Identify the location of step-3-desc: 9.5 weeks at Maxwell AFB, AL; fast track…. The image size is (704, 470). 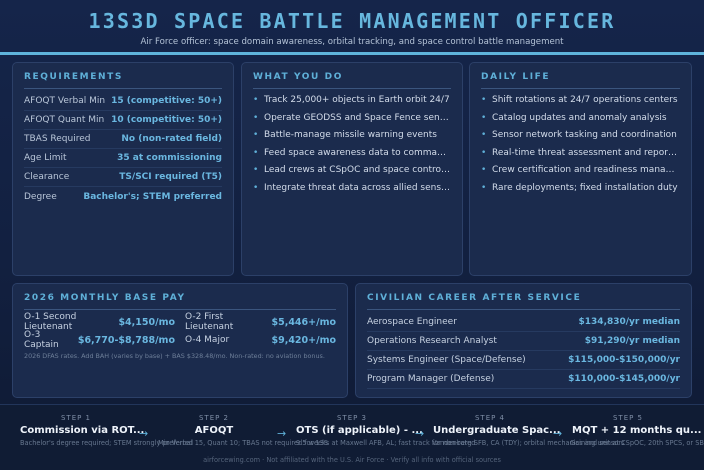
(386, 443).